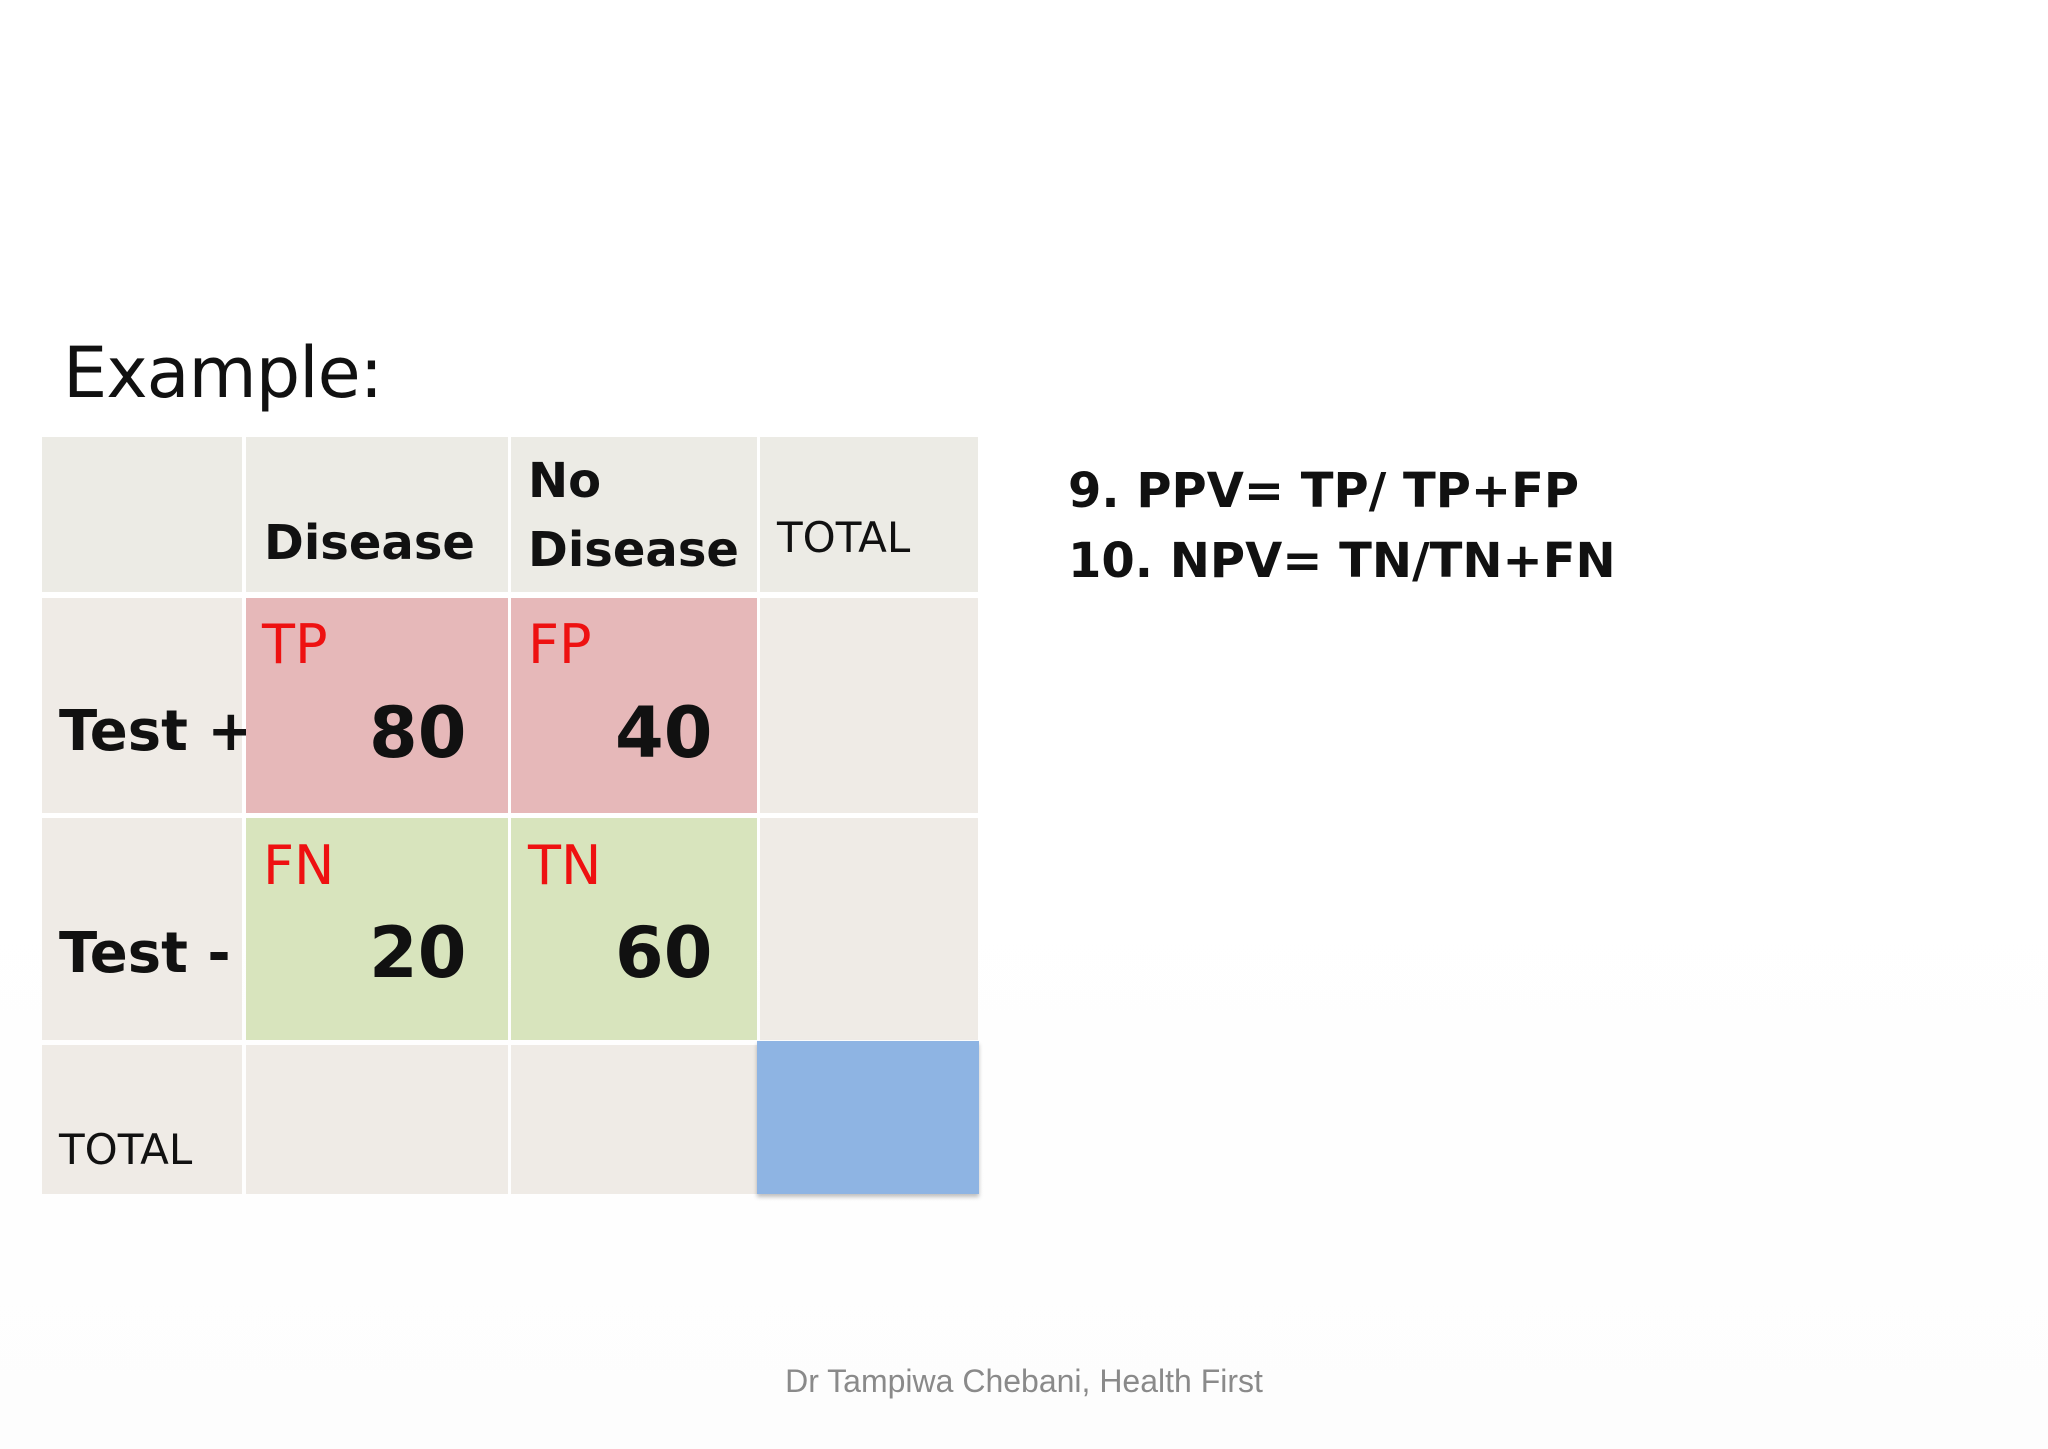  What do you see at coordinates (157, 731) in the screenshot?
I see `row-test-positive-label: Test +` at bounding box center [157, 731].